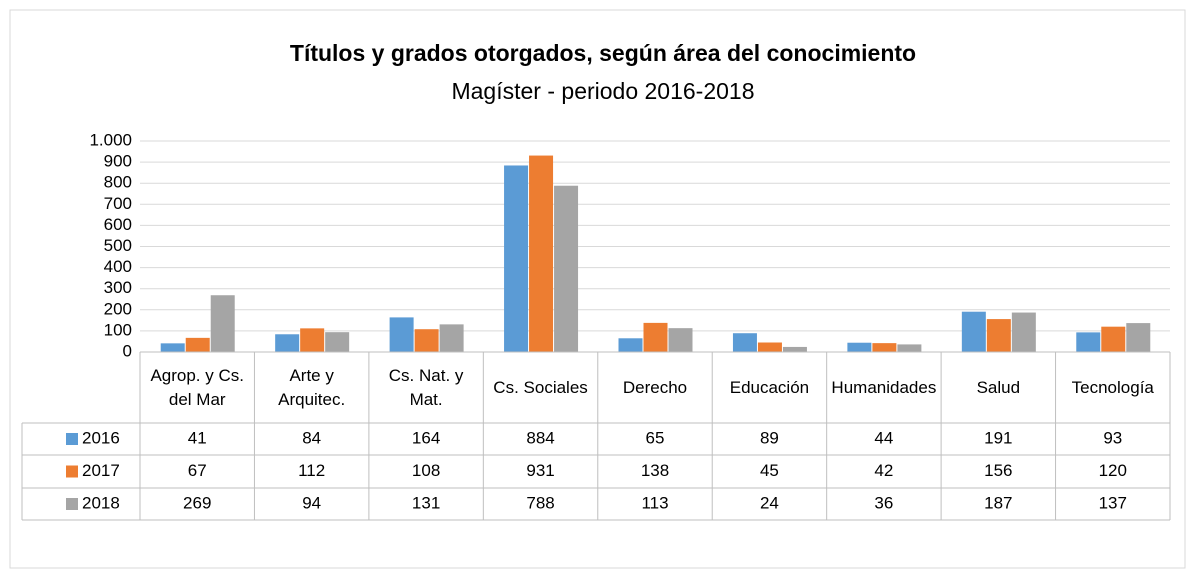  What do you see at coordinates (197, 437) in the screenshot?
I see `table-value: 41` at bounding box center [197, 437].